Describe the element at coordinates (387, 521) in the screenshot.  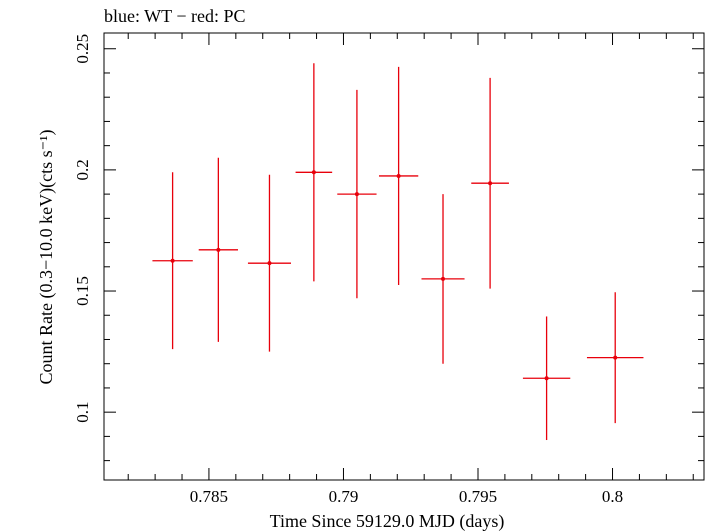
I see `x-axis-label: Time Since 59129.0 MJD (days)` at that location.